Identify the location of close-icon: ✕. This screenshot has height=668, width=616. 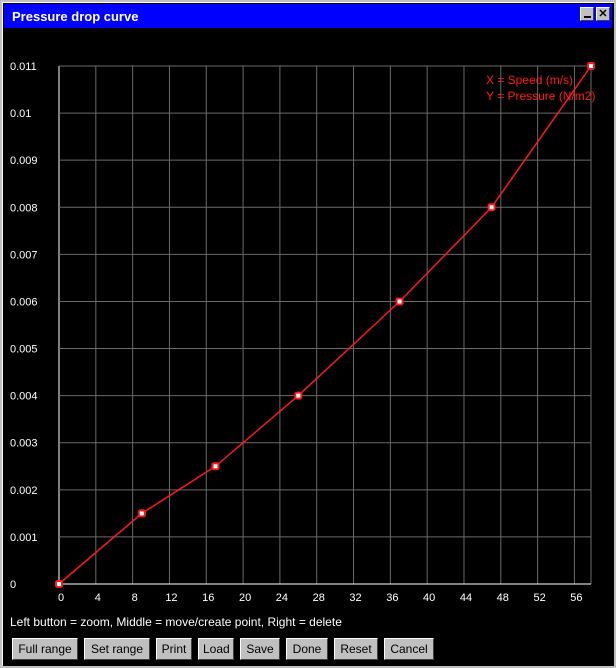
(603, 14).